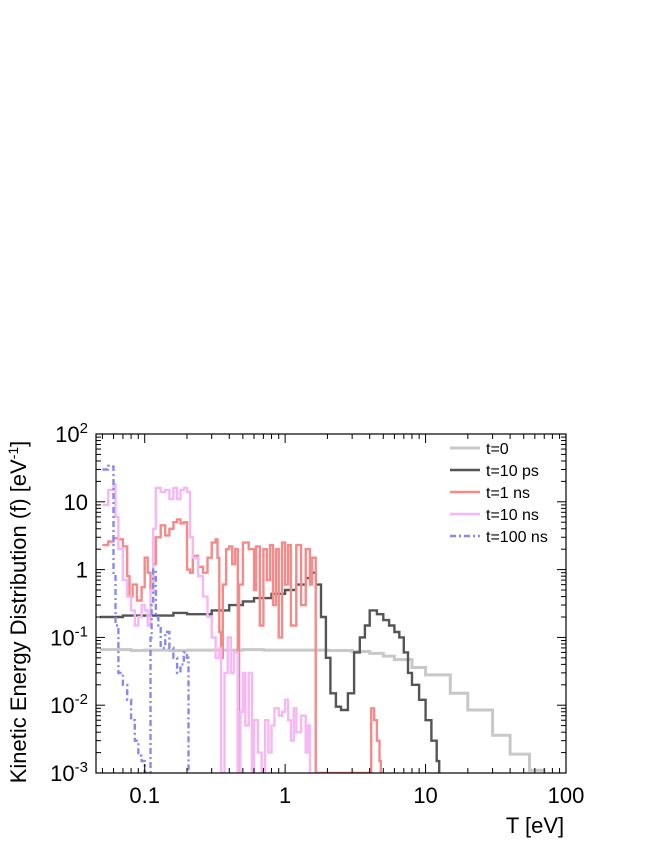 Image resolution: width=654 pixels, height=846 pixels. Describe the element at coordinates (425, 795) in the screenshot. I see `x-tick-label: 10` at that location.